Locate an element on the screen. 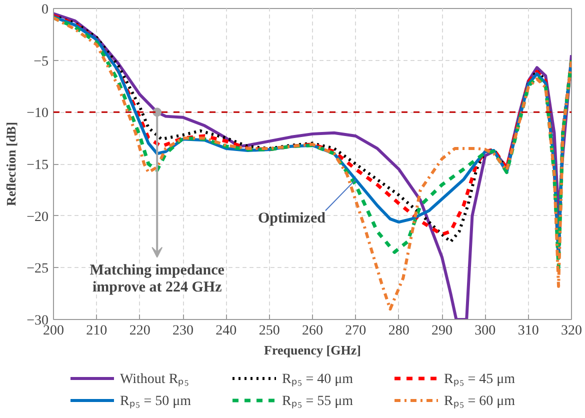 Image resolution: width=585 pixels, height=418 pixels. annotation: Optimized is located at coordinates (292, 218).